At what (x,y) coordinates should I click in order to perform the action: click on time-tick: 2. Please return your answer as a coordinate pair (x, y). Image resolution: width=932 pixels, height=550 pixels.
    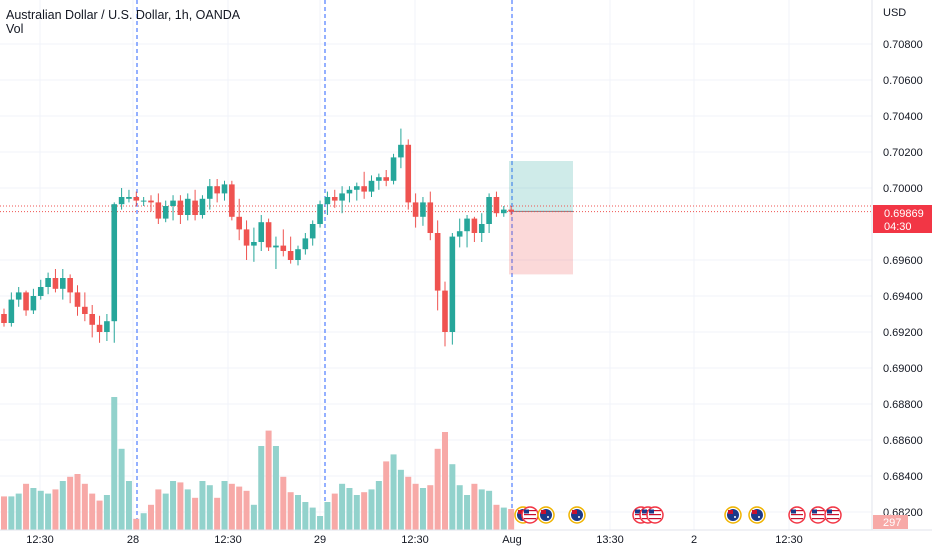
    Looking at the image, I should click on (694, 540).